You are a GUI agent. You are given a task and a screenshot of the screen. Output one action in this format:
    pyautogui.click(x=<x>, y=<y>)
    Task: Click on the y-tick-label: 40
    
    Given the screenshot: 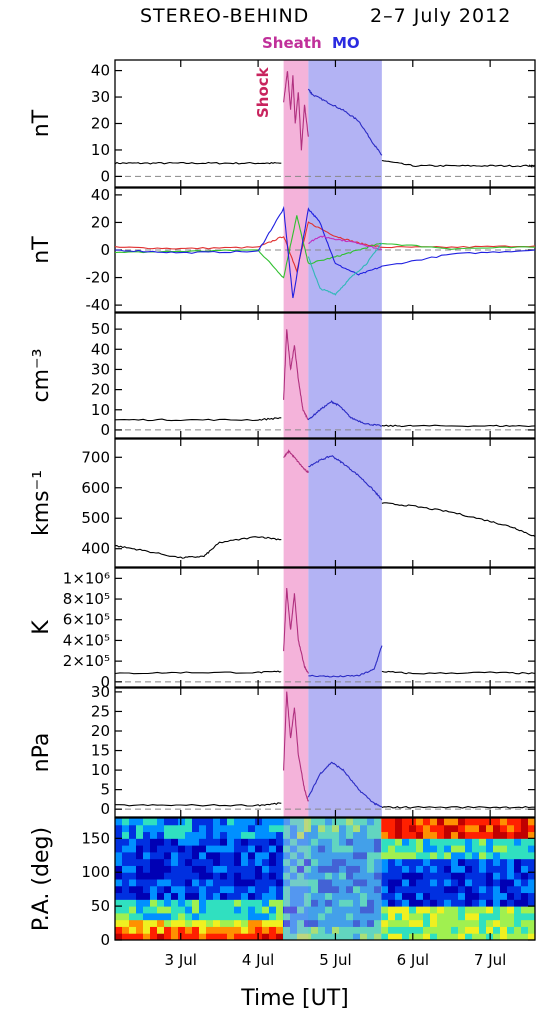 What is the action you would take?
    pyautogui.click(x=100, y=349)
    